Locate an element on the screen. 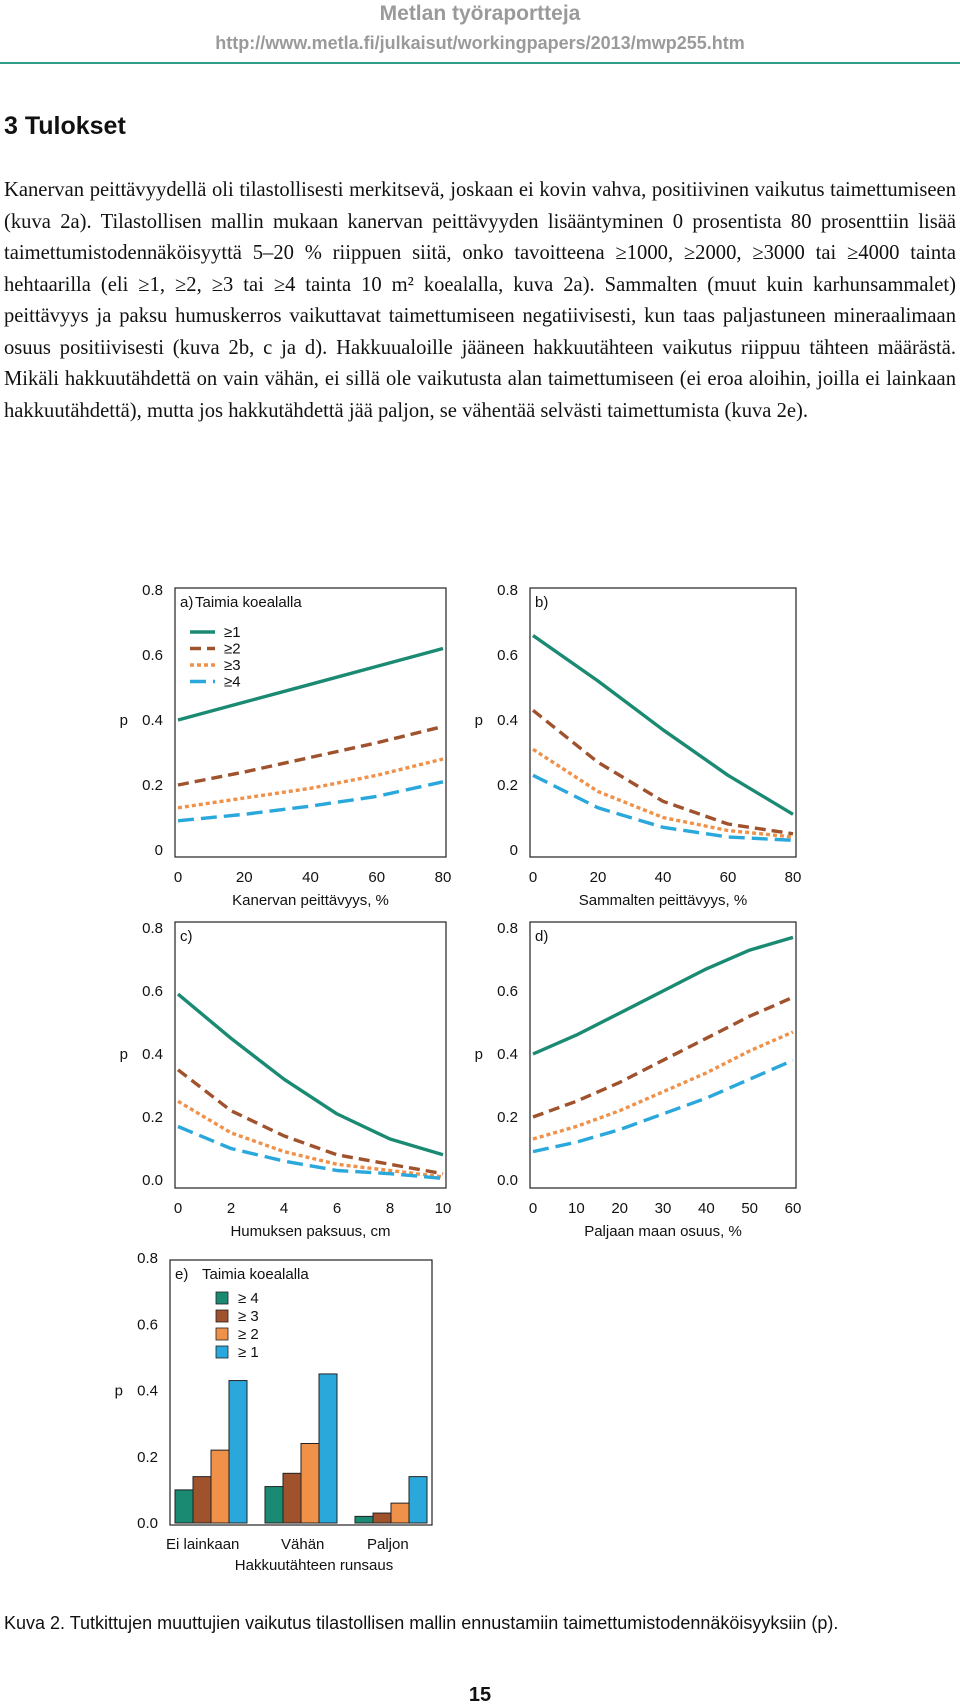 Image resolution: width=960 pixels, height=1707 pixels. legend-label: ≥3 is located at coordinates (232, 665).